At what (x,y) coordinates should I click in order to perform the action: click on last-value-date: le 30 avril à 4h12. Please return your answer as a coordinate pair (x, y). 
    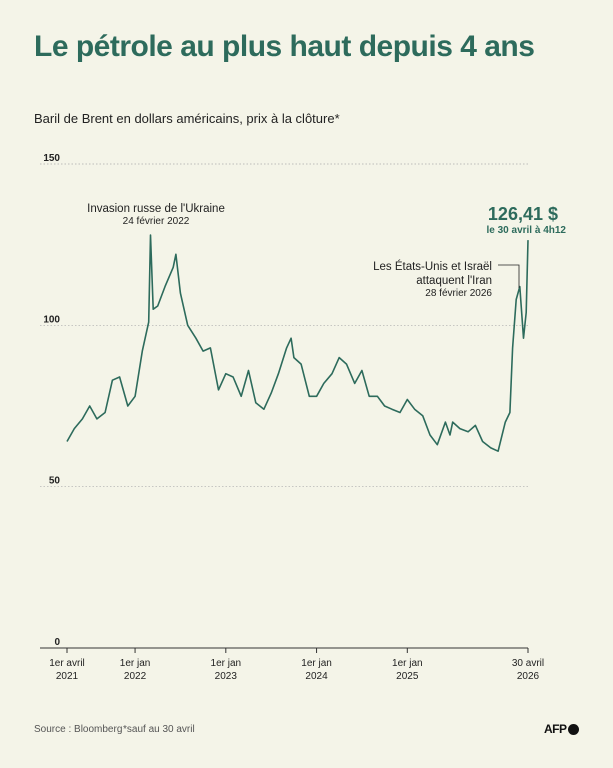
    Looking at the image, I should click on (526, 230).